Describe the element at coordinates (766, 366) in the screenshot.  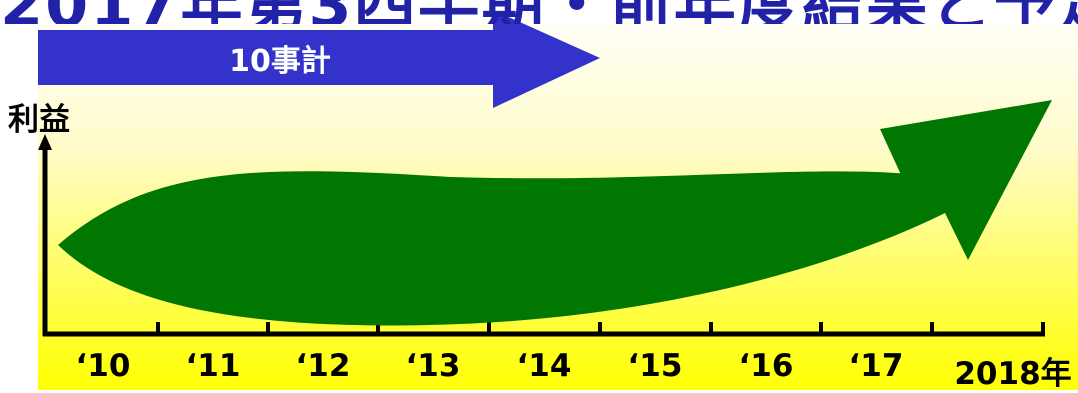
I see `x-tick-label: ‘16` at that location.